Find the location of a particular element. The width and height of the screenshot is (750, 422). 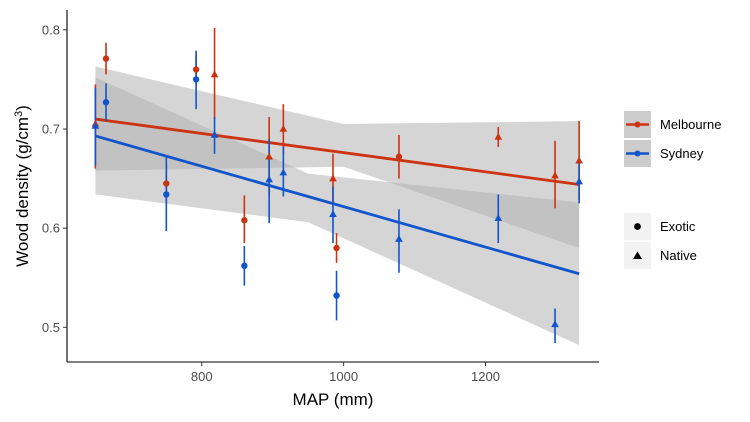

legend-city: Melbourne Sydney is located at coordinates (672, 139).